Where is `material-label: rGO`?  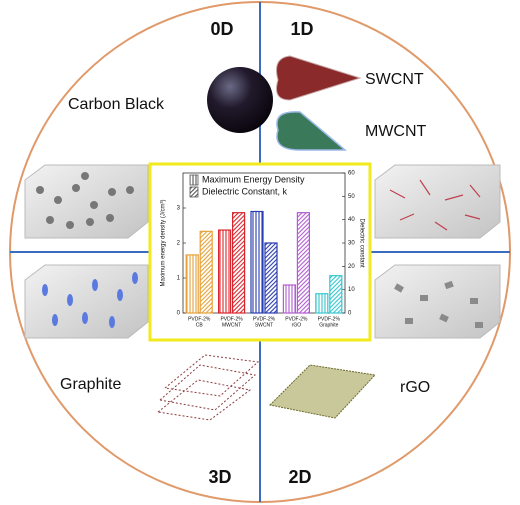
material-label: rGO is located at coordinates (415, 387).